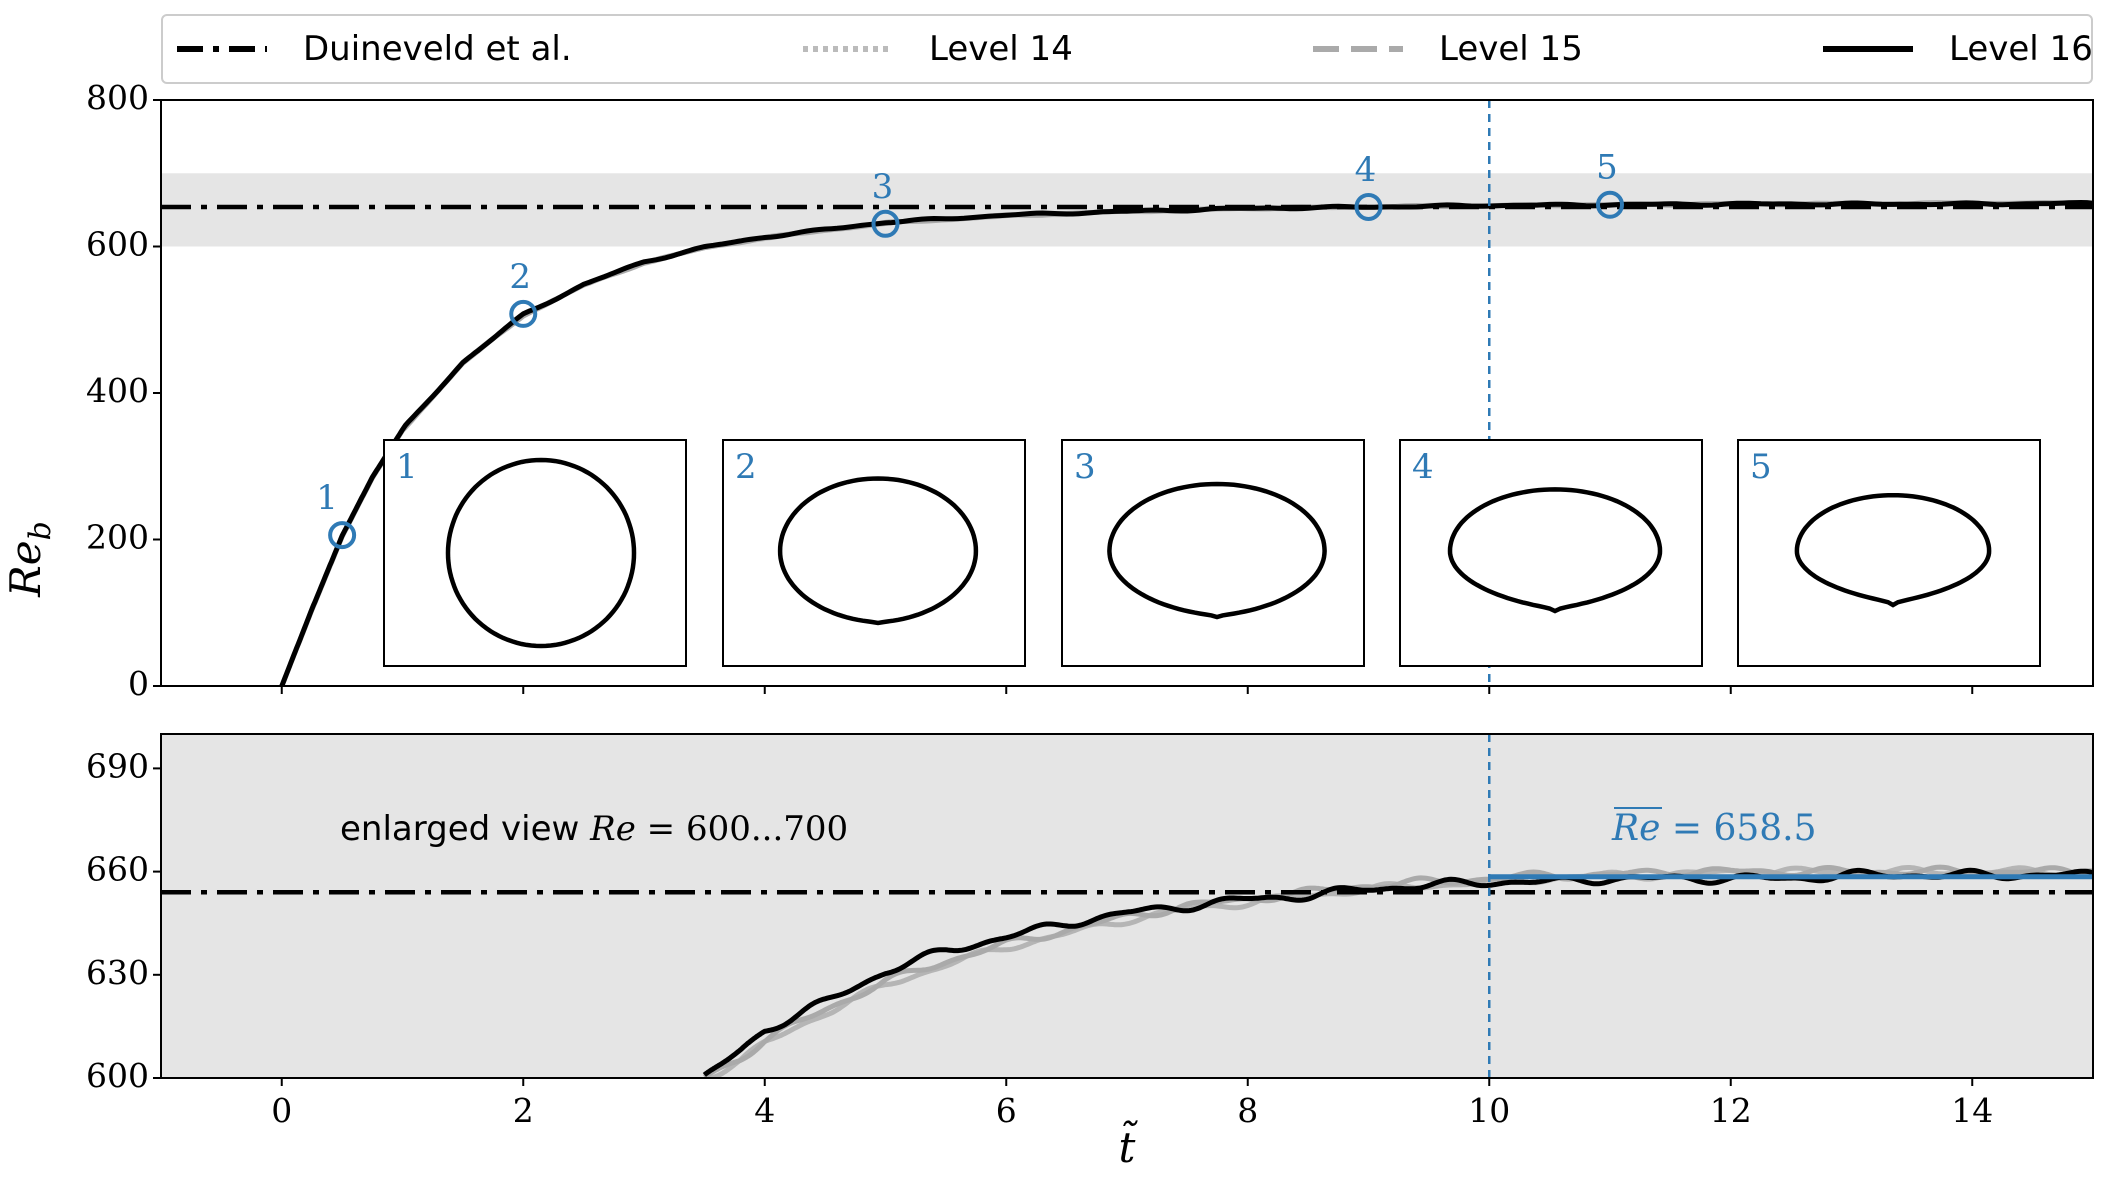  Describe the element at coordinates (612, 829) in the screenshot. I see `annotation-re: Re` at that location.